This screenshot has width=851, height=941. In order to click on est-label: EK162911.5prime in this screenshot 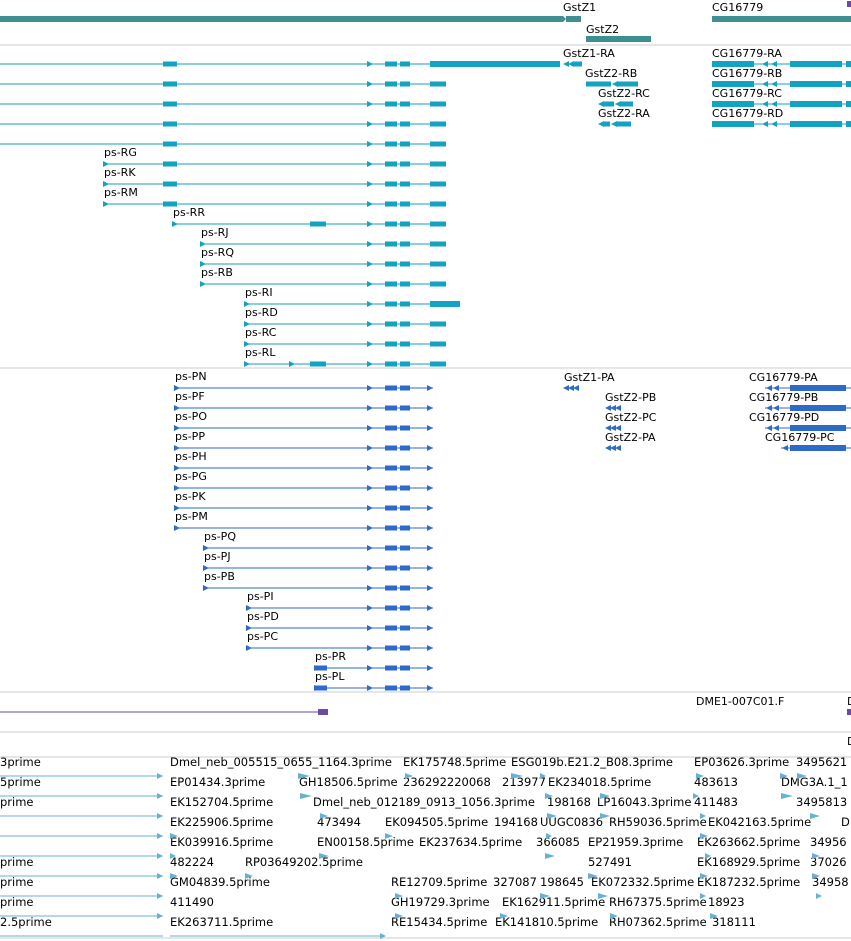, I will do `click(553, 902)`.